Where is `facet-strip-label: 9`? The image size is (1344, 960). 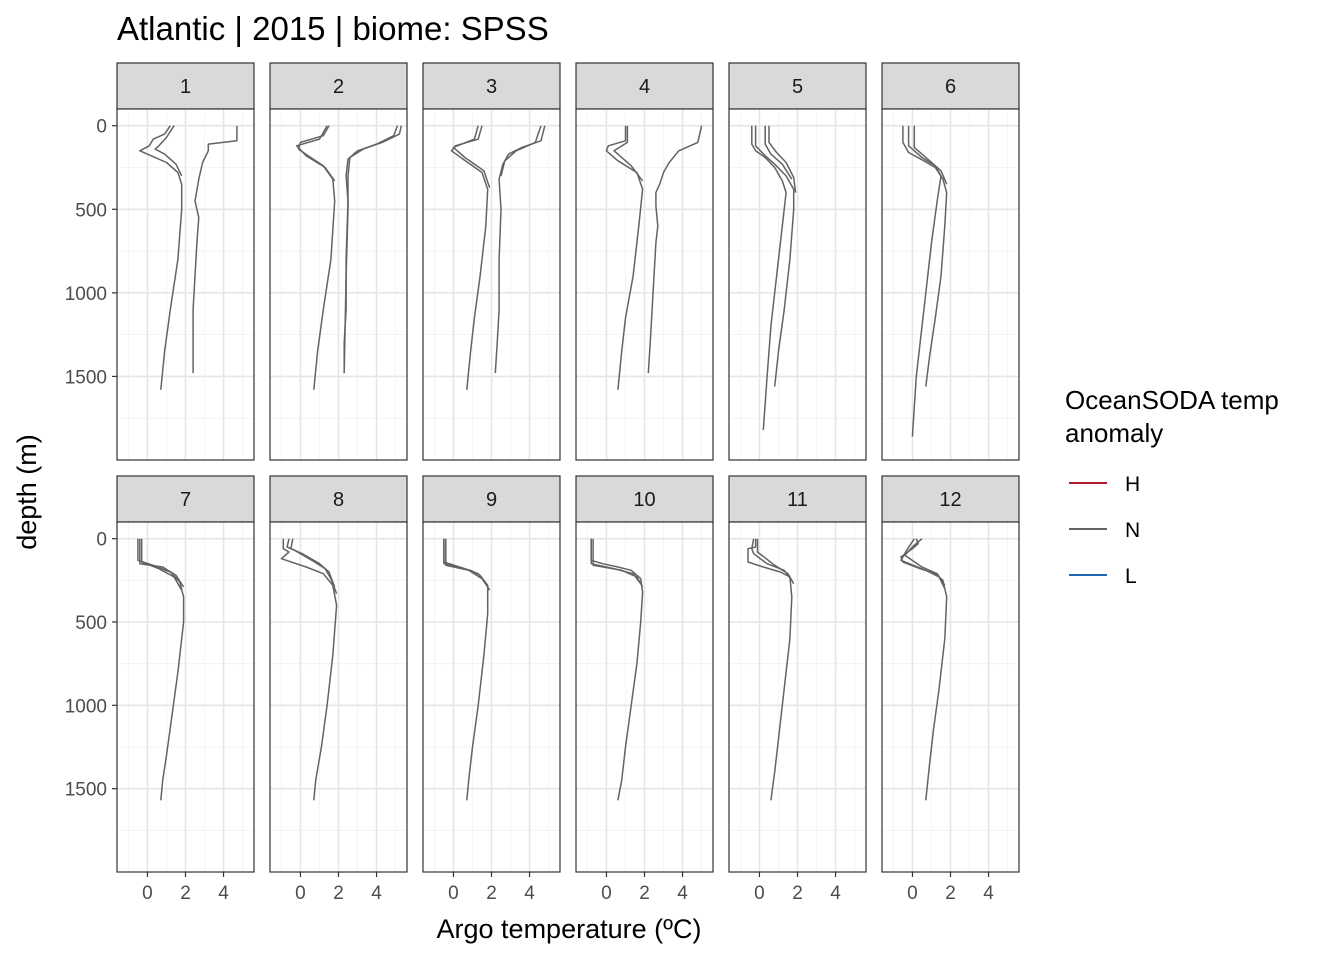 facet-strip-label: 9 is located at coordinates (491, 500).